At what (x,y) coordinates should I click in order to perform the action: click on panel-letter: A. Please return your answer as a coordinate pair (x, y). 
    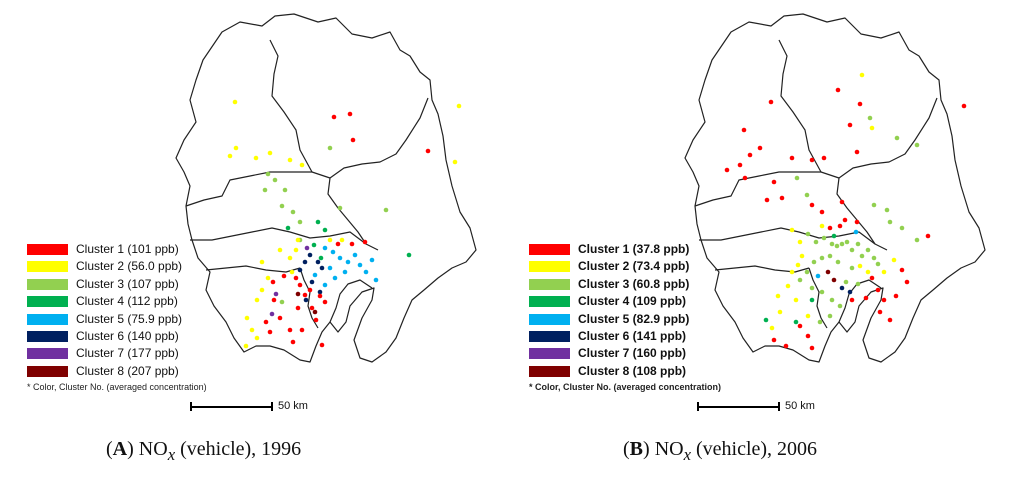
    Looking at the image, I should click on (120, 449).